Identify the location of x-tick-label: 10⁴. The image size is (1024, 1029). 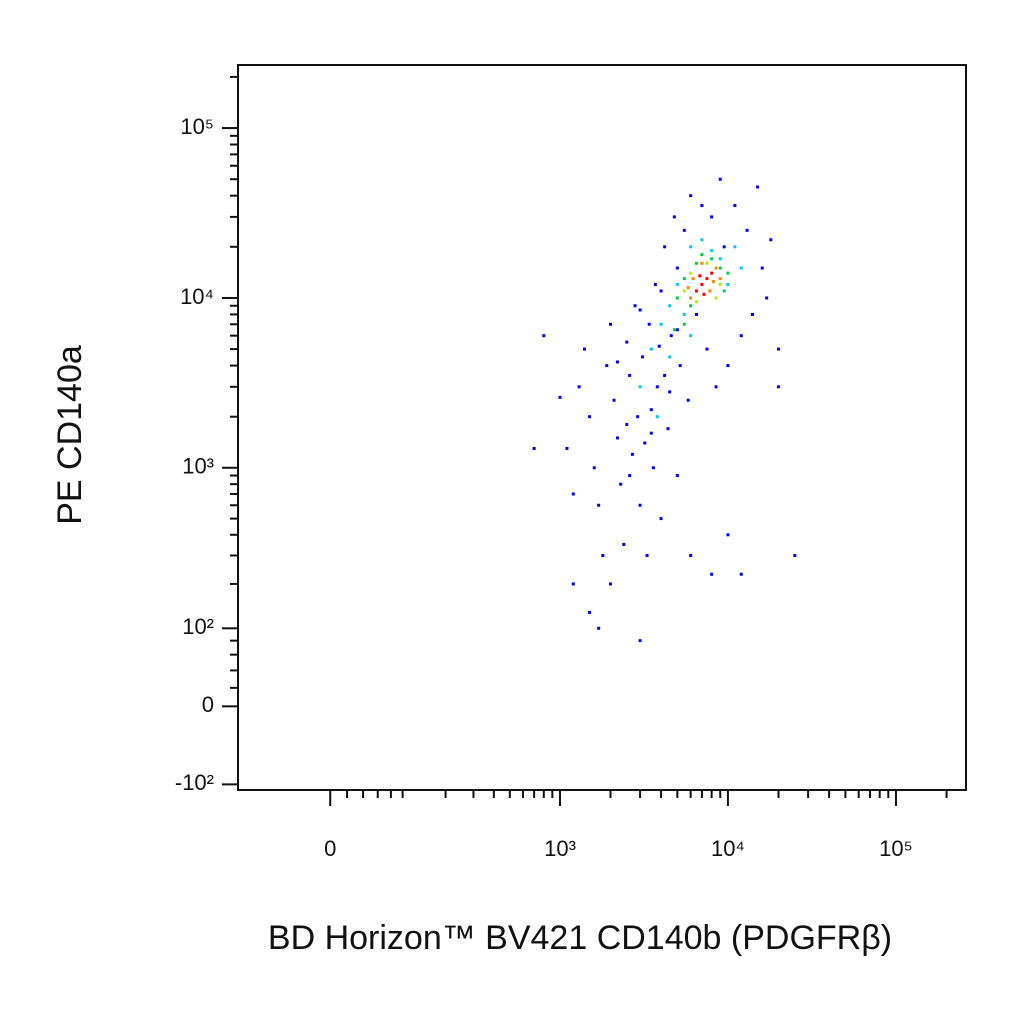
(728, 848).